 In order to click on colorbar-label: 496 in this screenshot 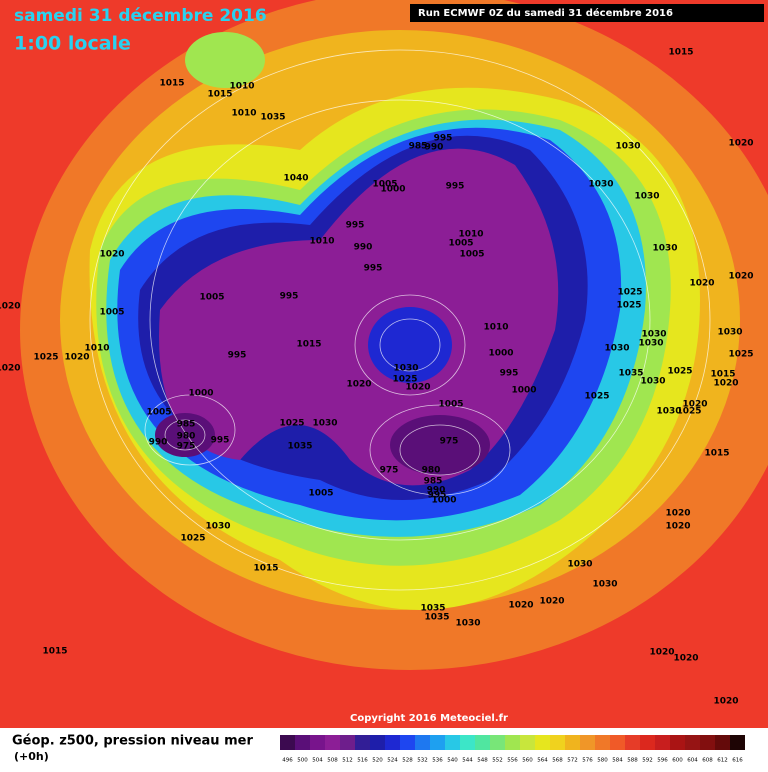, I will do `click(287, 761)`.